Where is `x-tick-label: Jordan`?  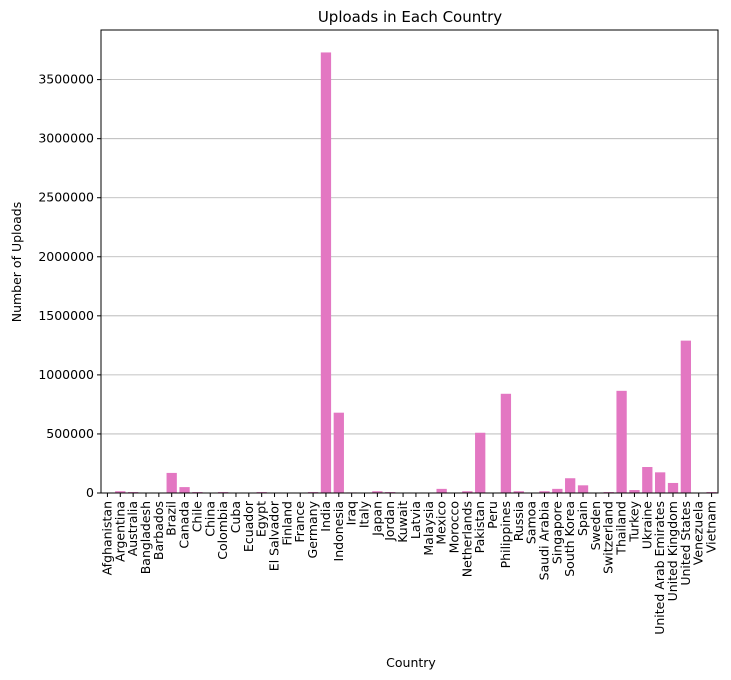 x-tick-label: Jordan is located at coordinates (389, 521).